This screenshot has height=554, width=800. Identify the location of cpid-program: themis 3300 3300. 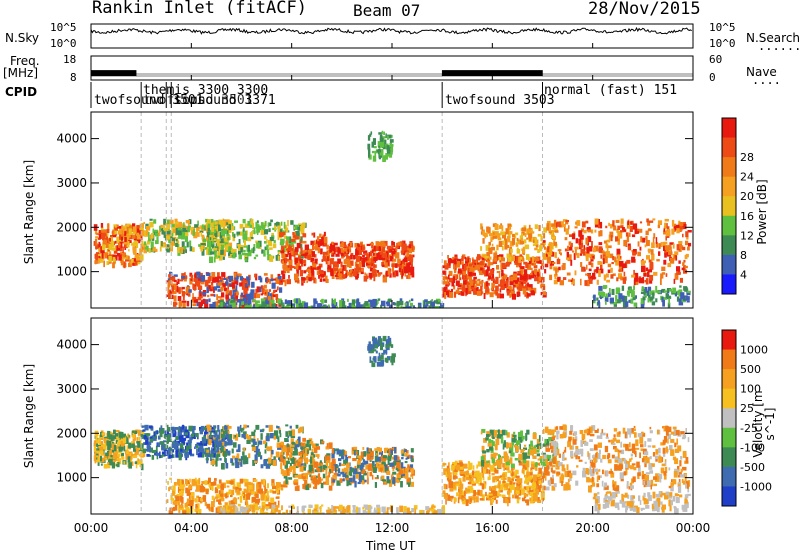
(206, 90).